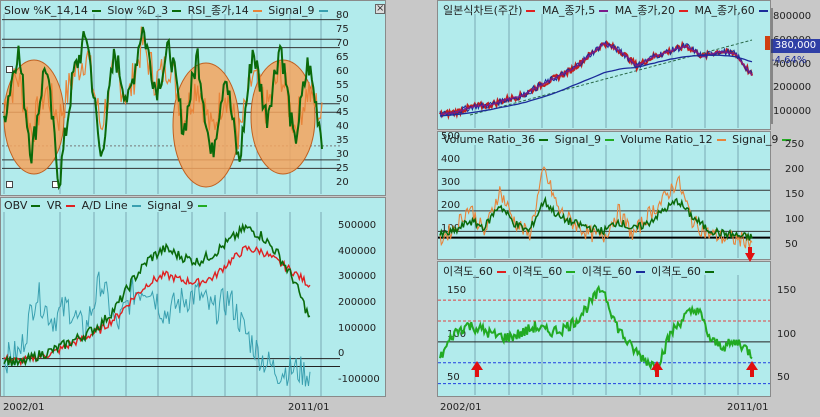 This screenshot has width=820, height=417. What do you see at coordinates (577, 139) in the screenshot?
I see `legend-vr36-signal: Signal_9` at bounding box center [577, 139].